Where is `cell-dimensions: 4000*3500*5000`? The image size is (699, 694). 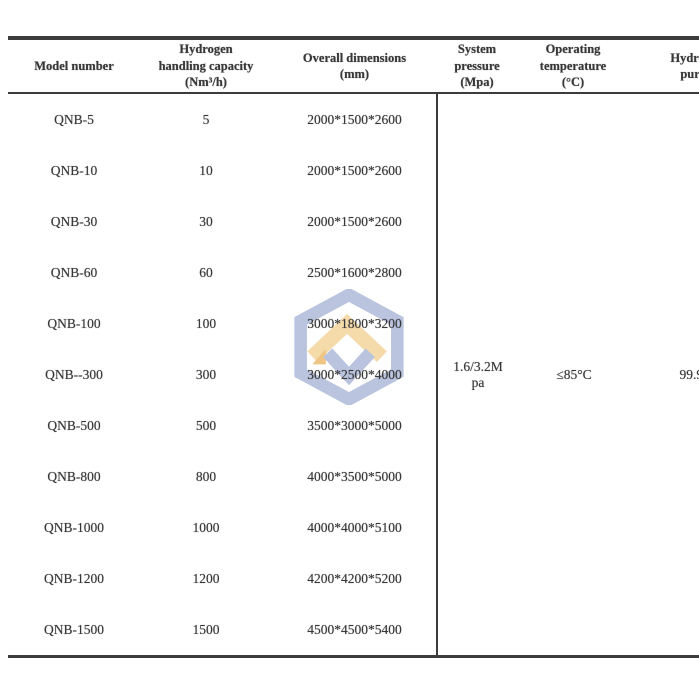
cell-dimensions: 4000*3500*5000 is located at coordinates (354, 476).